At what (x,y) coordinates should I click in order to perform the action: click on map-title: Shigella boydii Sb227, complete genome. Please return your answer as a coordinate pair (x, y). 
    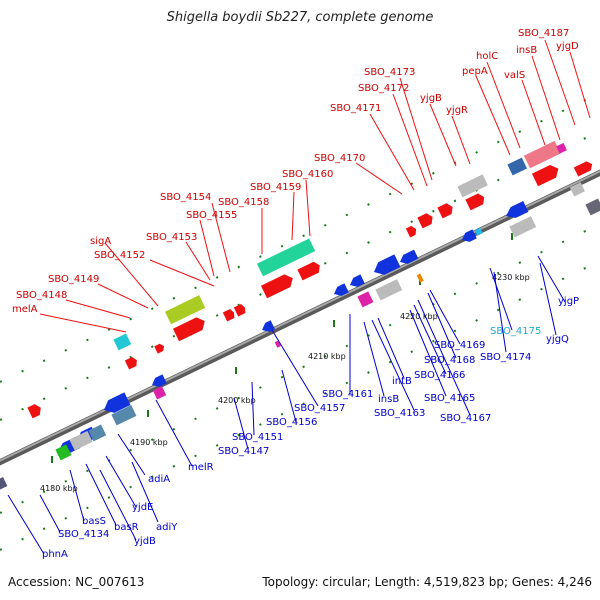
    Looking at the image, I should click on (300, 17).